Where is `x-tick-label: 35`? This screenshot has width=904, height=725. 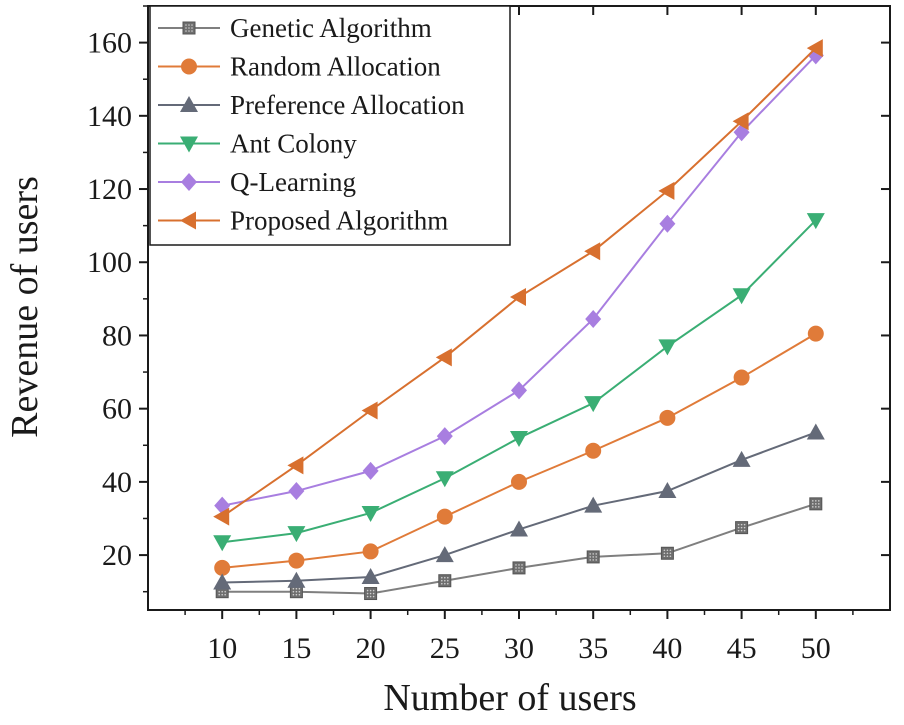
x-tick-label: 35 is located at coordinates (593, 648).